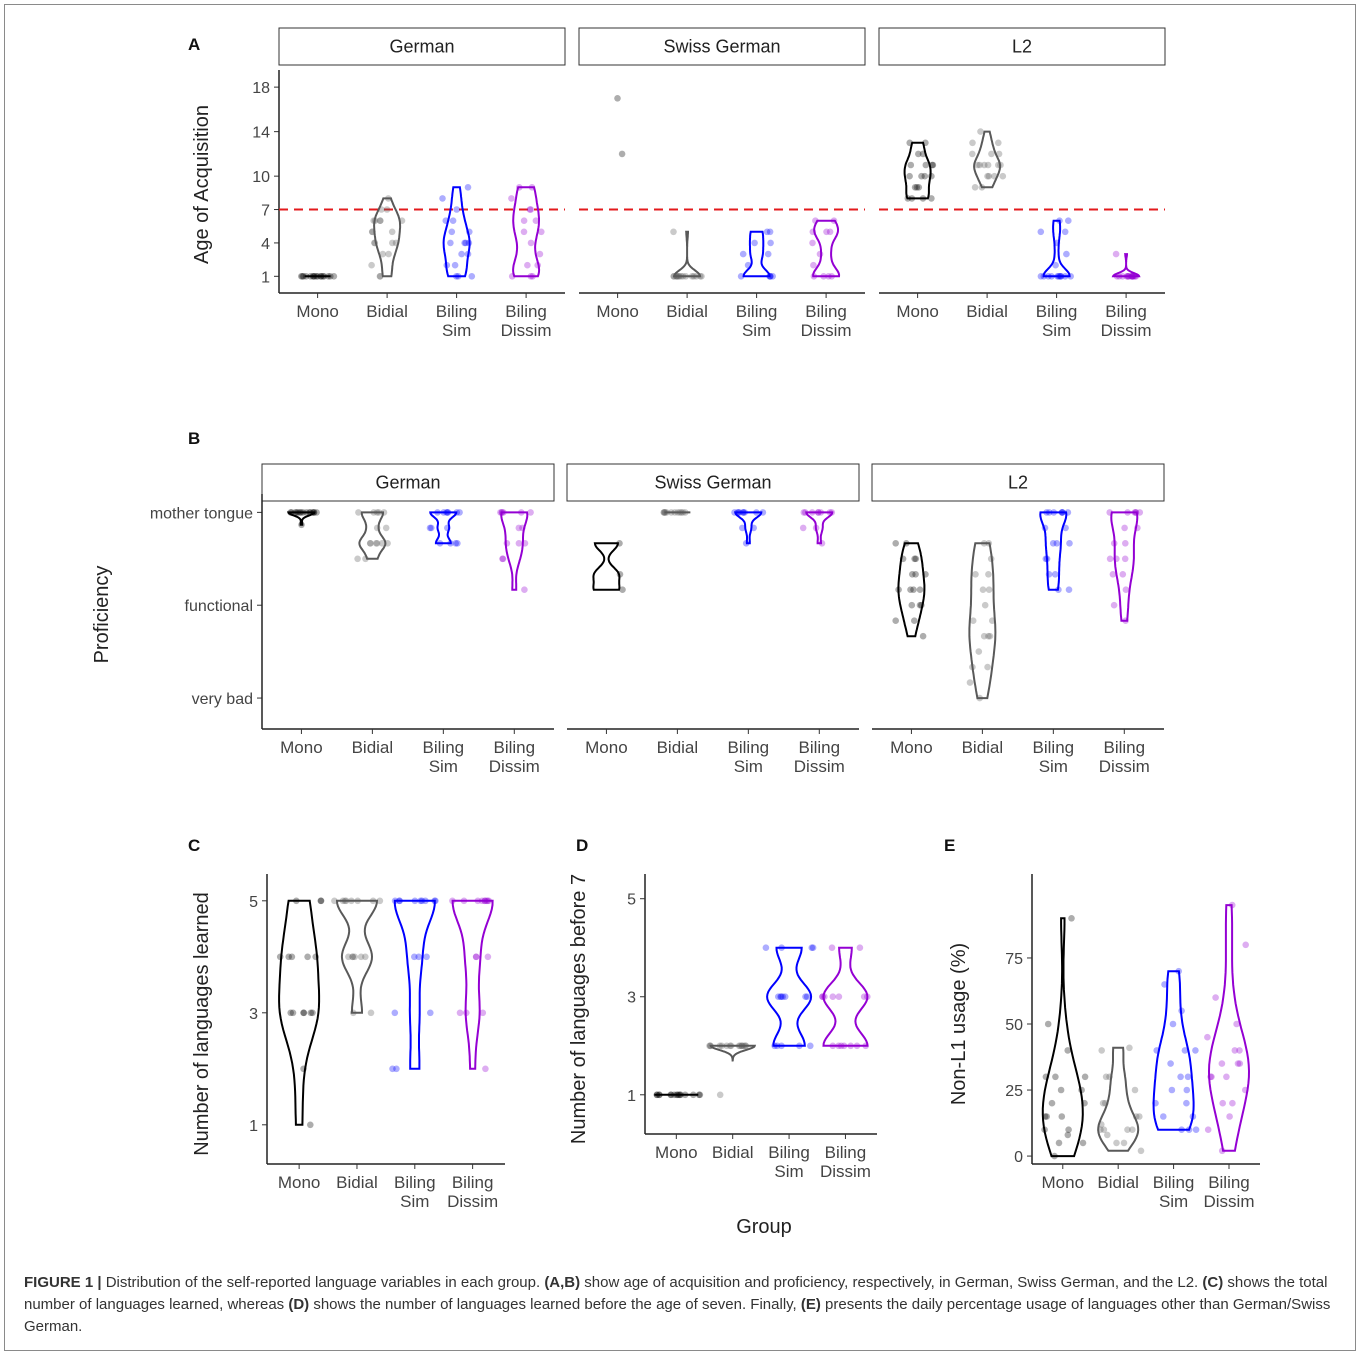 This screenshot has height=1355, width=1360. Describe the element at coordinates (959, 1024) in the screenshot. I see `panel-e-y-label: Non-L1 usage (%)` at that location.